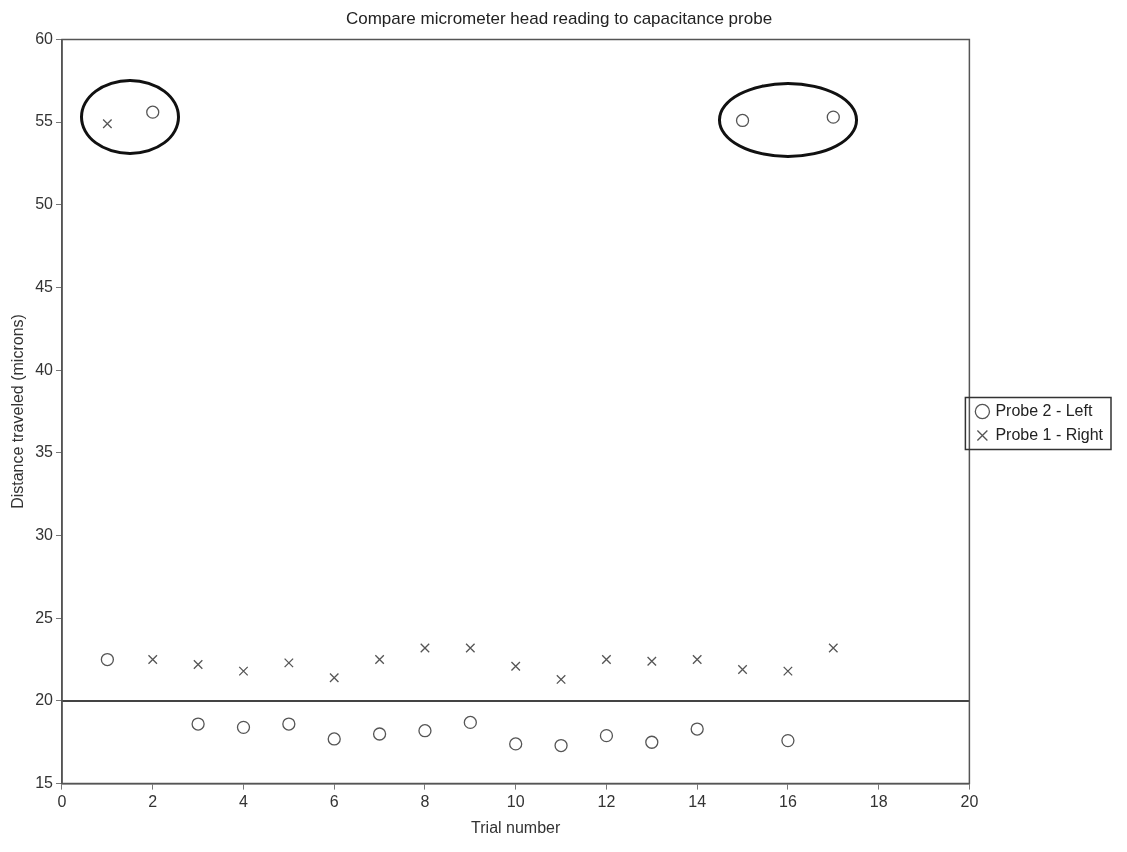  Describe the element at coordinates (44, 38) in the screenshot. I see `y-tick-label: 60` at that location.